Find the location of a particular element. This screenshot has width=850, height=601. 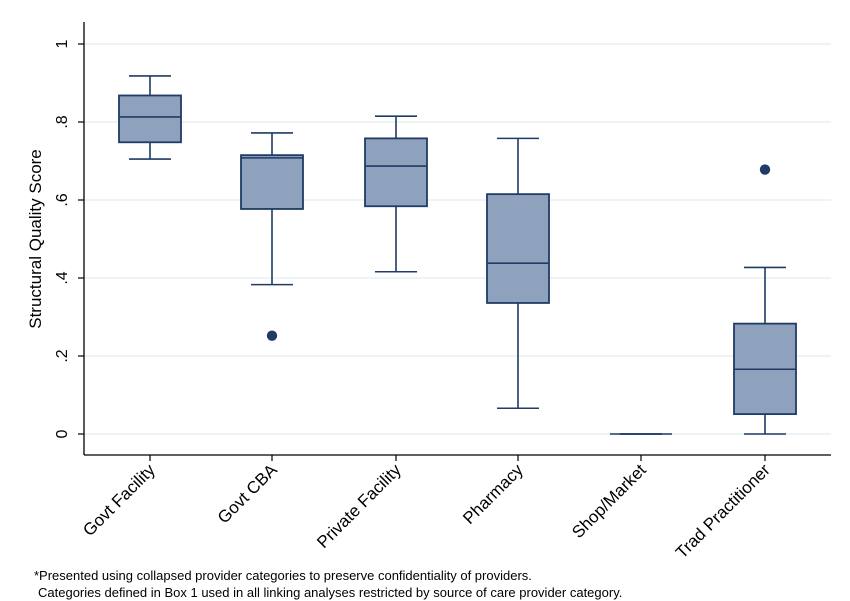

y-ticks: 0 .2 .4 .6 .8 1 is located at coordinates (69, 238).